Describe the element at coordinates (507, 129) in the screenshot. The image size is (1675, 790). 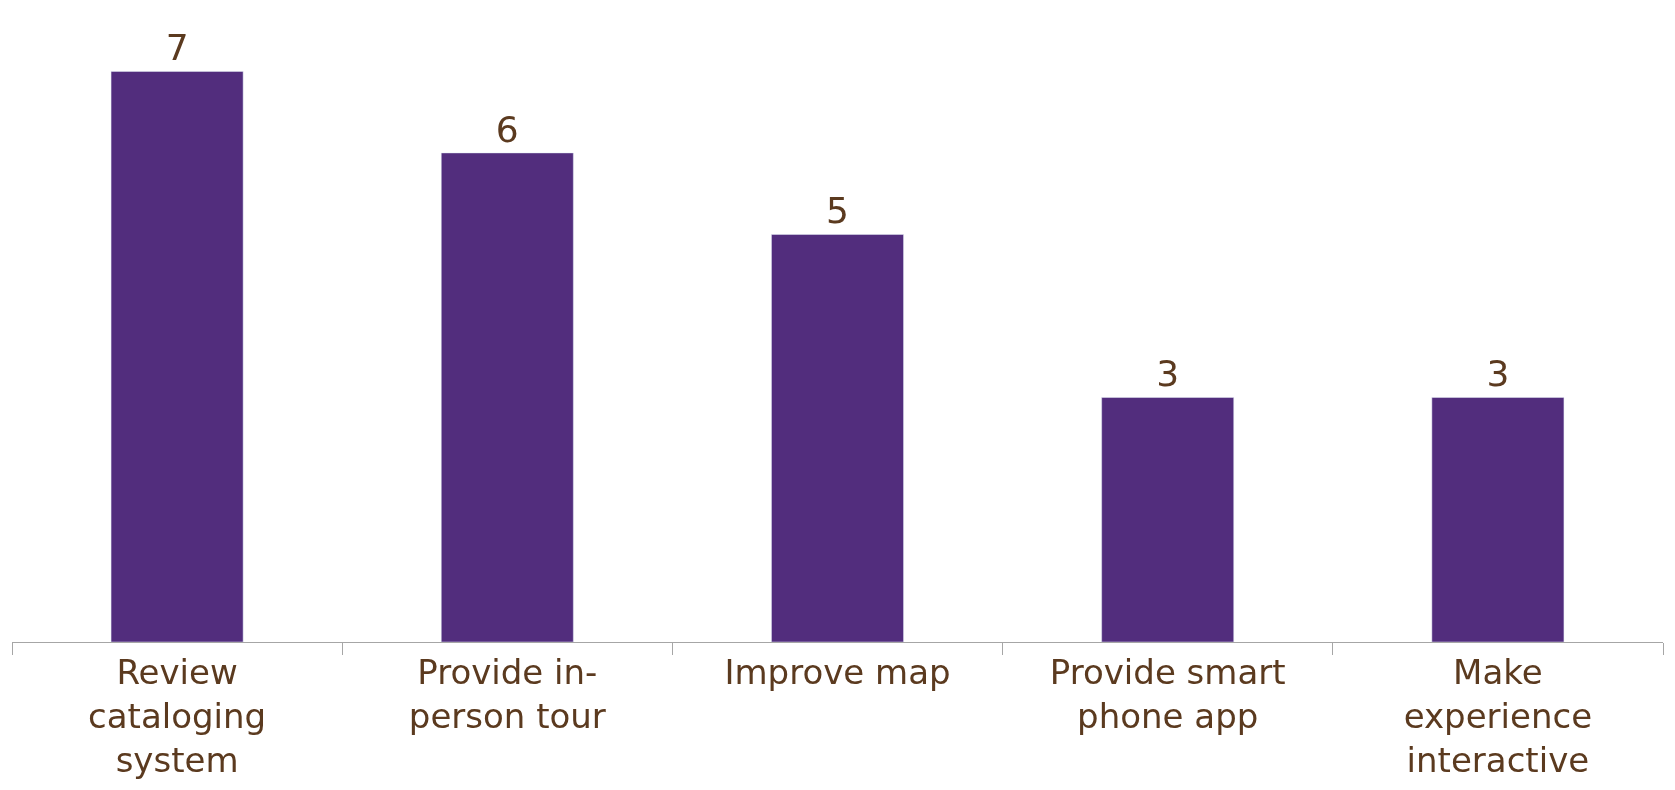
I see `data-label: 6` at that location.